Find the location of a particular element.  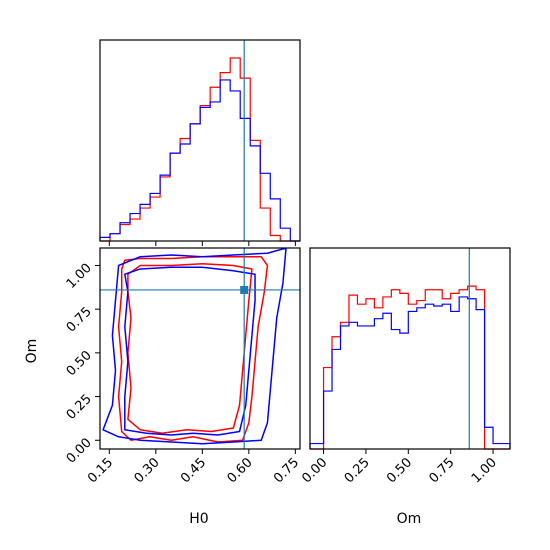

joint-xtick-label-1: 0.30 is located at coordinates (147, 470).